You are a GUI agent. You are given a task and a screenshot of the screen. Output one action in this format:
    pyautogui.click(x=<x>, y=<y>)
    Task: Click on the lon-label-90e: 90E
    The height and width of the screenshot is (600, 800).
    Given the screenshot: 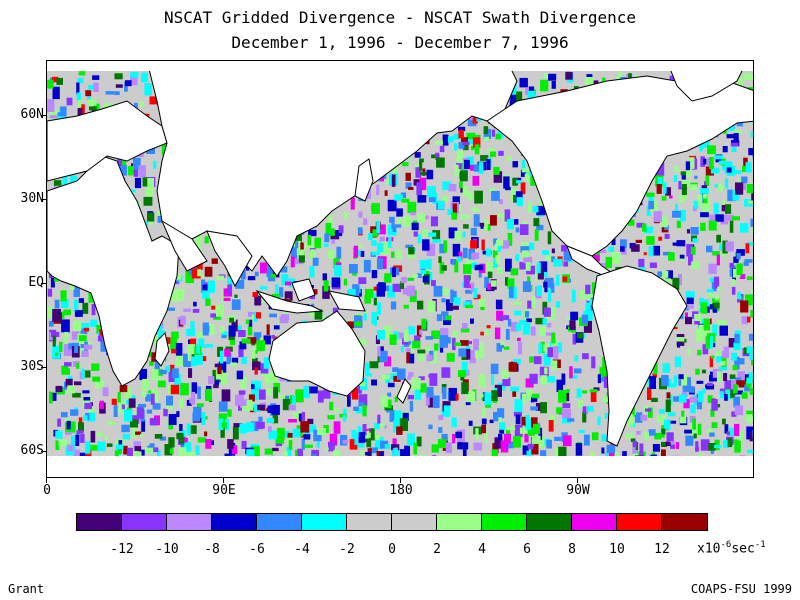 What is the action you would take?
    pyautogui.click(x=224, y=490)
    